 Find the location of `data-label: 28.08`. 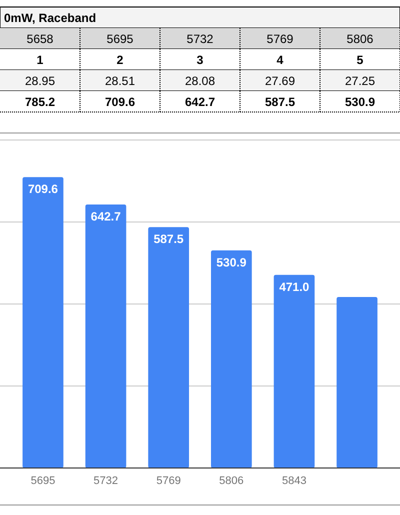

data-label: 28.08 is located at coordinates (200, 81).